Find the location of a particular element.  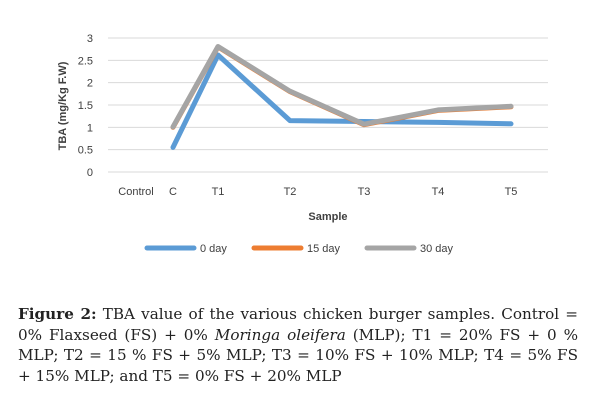

y-tick-label: 3 is located at coordinates (90, 39).